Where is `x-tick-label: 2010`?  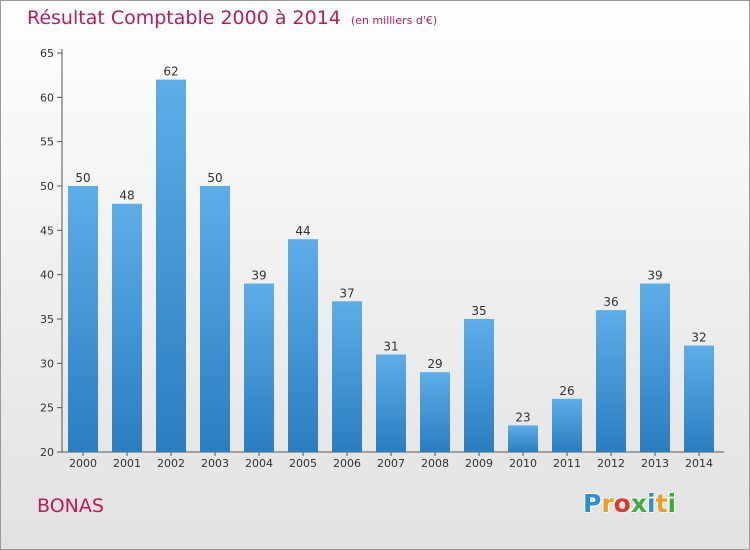 x-tick-label: 2010 is located at coordinates (523, 463).